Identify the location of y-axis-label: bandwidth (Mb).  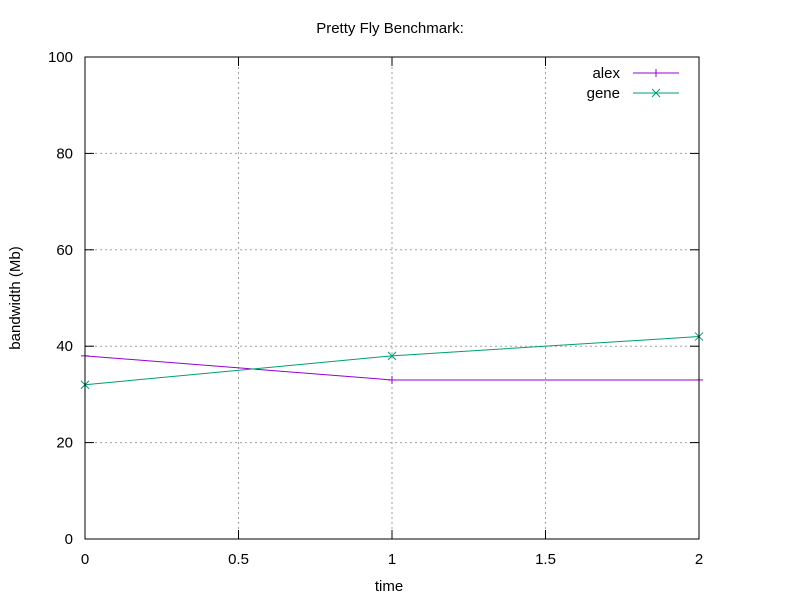
(15, 297).